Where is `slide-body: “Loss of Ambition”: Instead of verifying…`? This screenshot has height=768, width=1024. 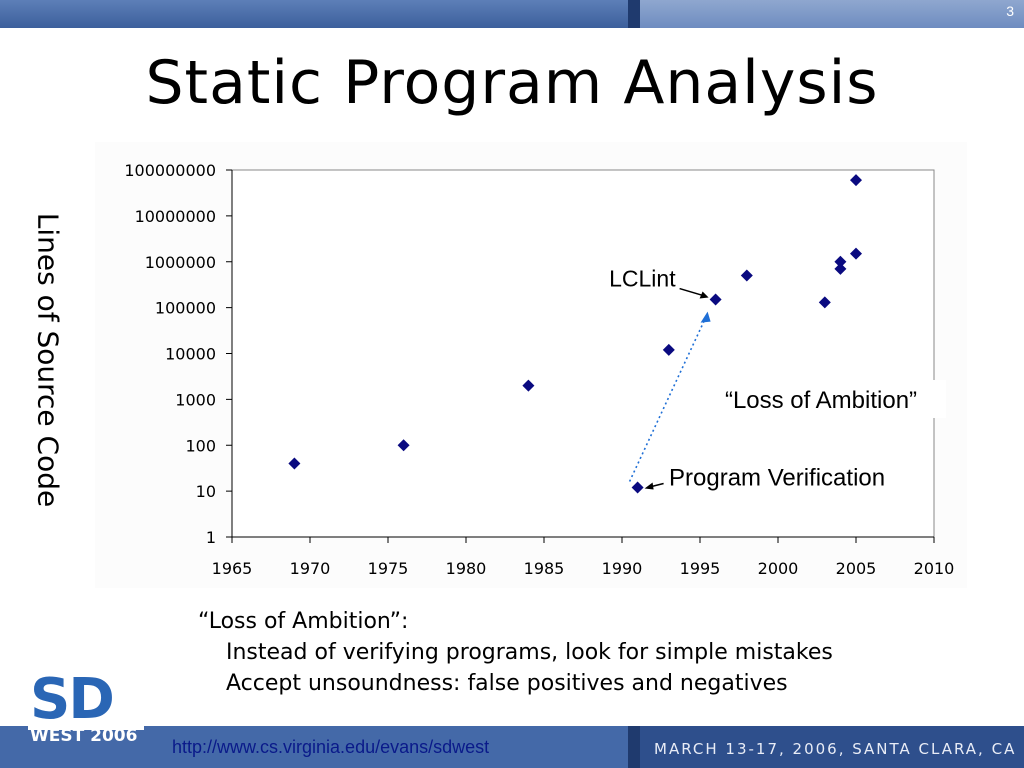 slide-body: “Loss of Ambition”: Instead of verifying… is located at coordinates (515, 652).